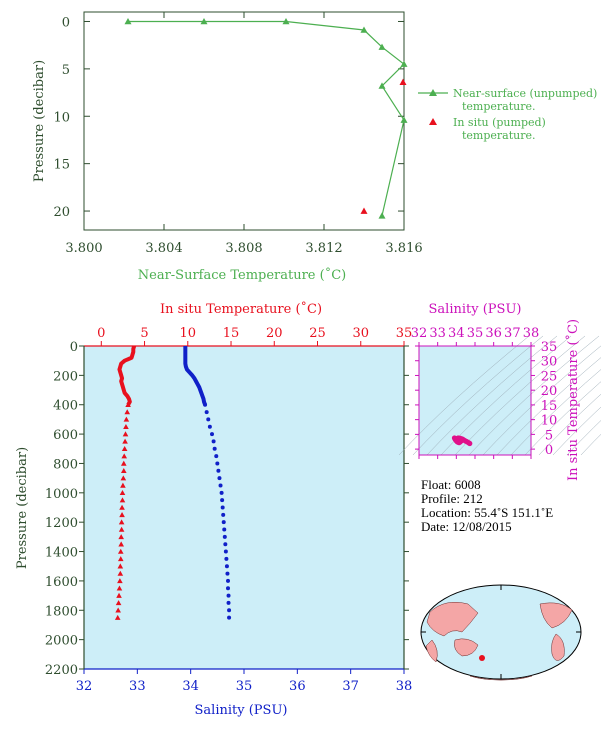 This screenshot has width=601, height=732. Describe the element at coordinates (404, 333) in the screenshot. I see `temperature-tick-label: 35` at that location.